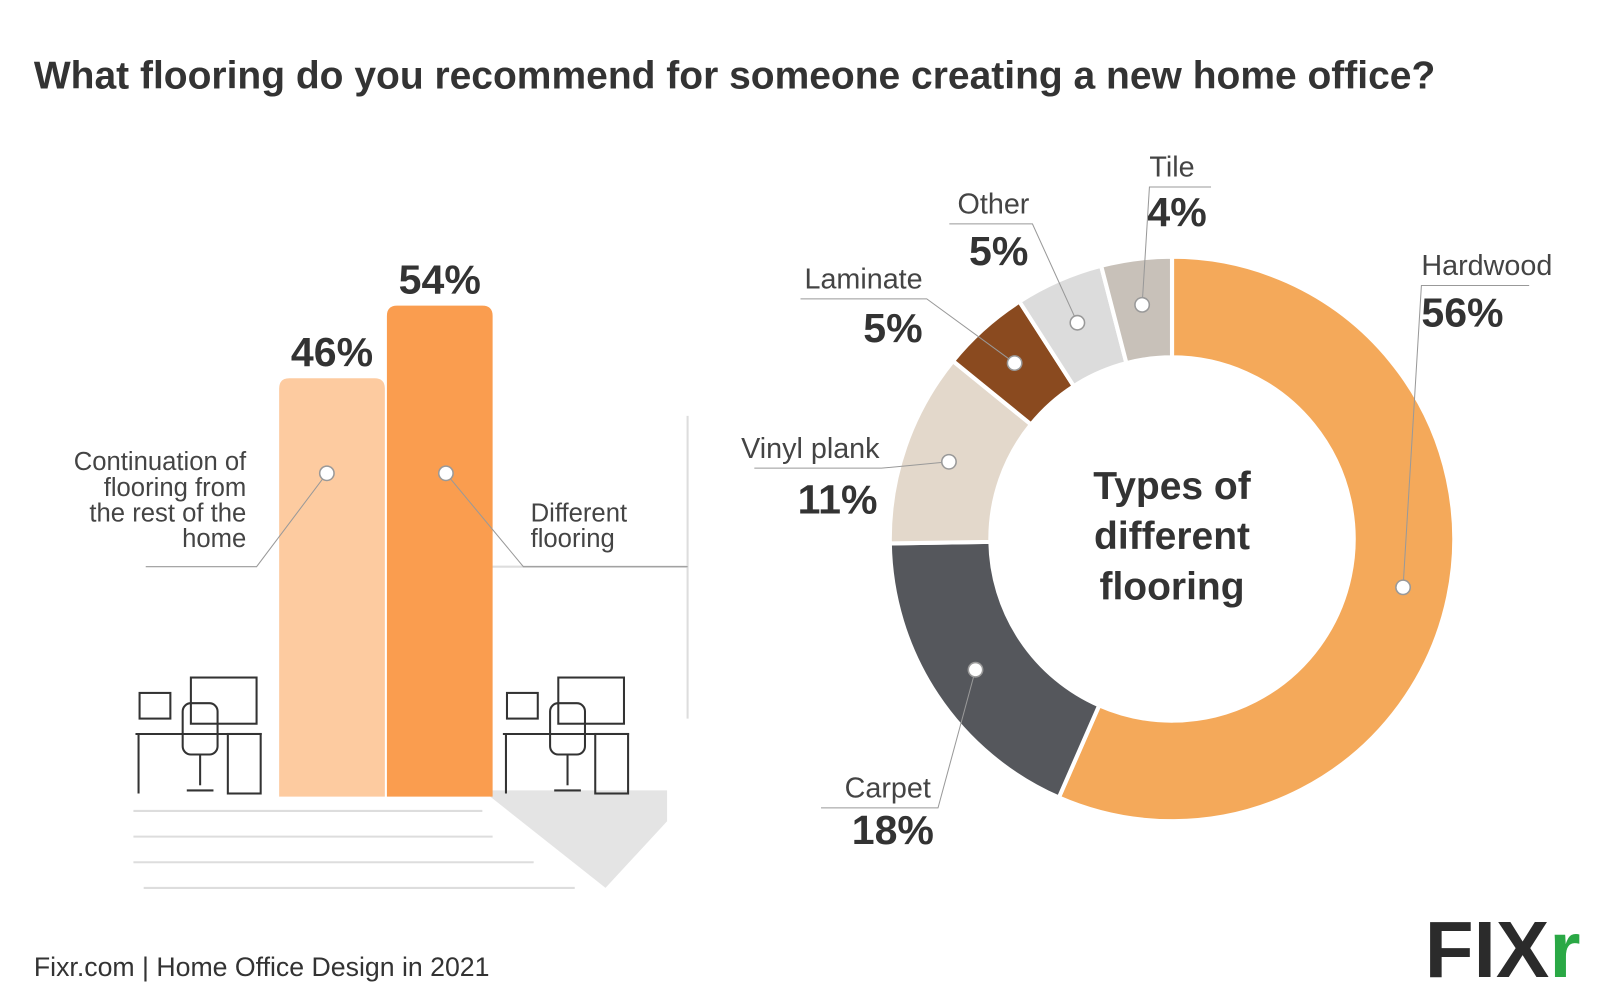 This screenshot has width=1601, height=1001. Describe the element at coordinates (262, 967) in the screenshot. I see `source: Fixr.com | Home Office Design in 2021` at that location.